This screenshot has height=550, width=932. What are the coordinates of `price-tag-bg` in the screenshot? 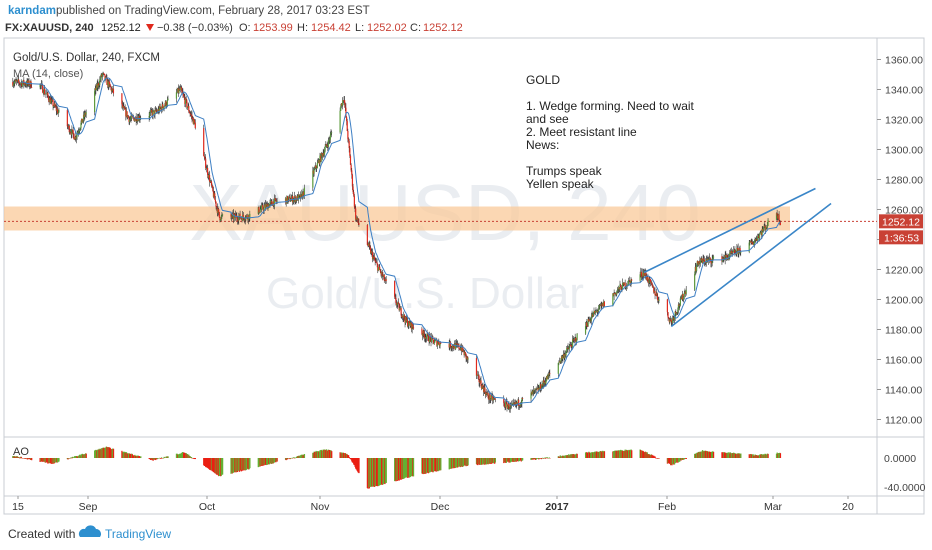 It's located at (901, 221).